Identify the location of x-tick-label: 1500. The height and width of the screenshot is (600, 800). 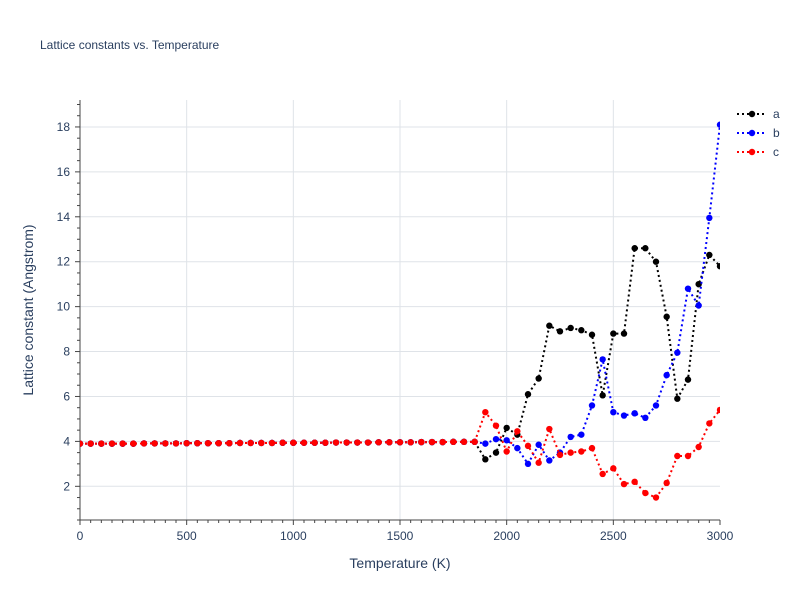
(400, 536).